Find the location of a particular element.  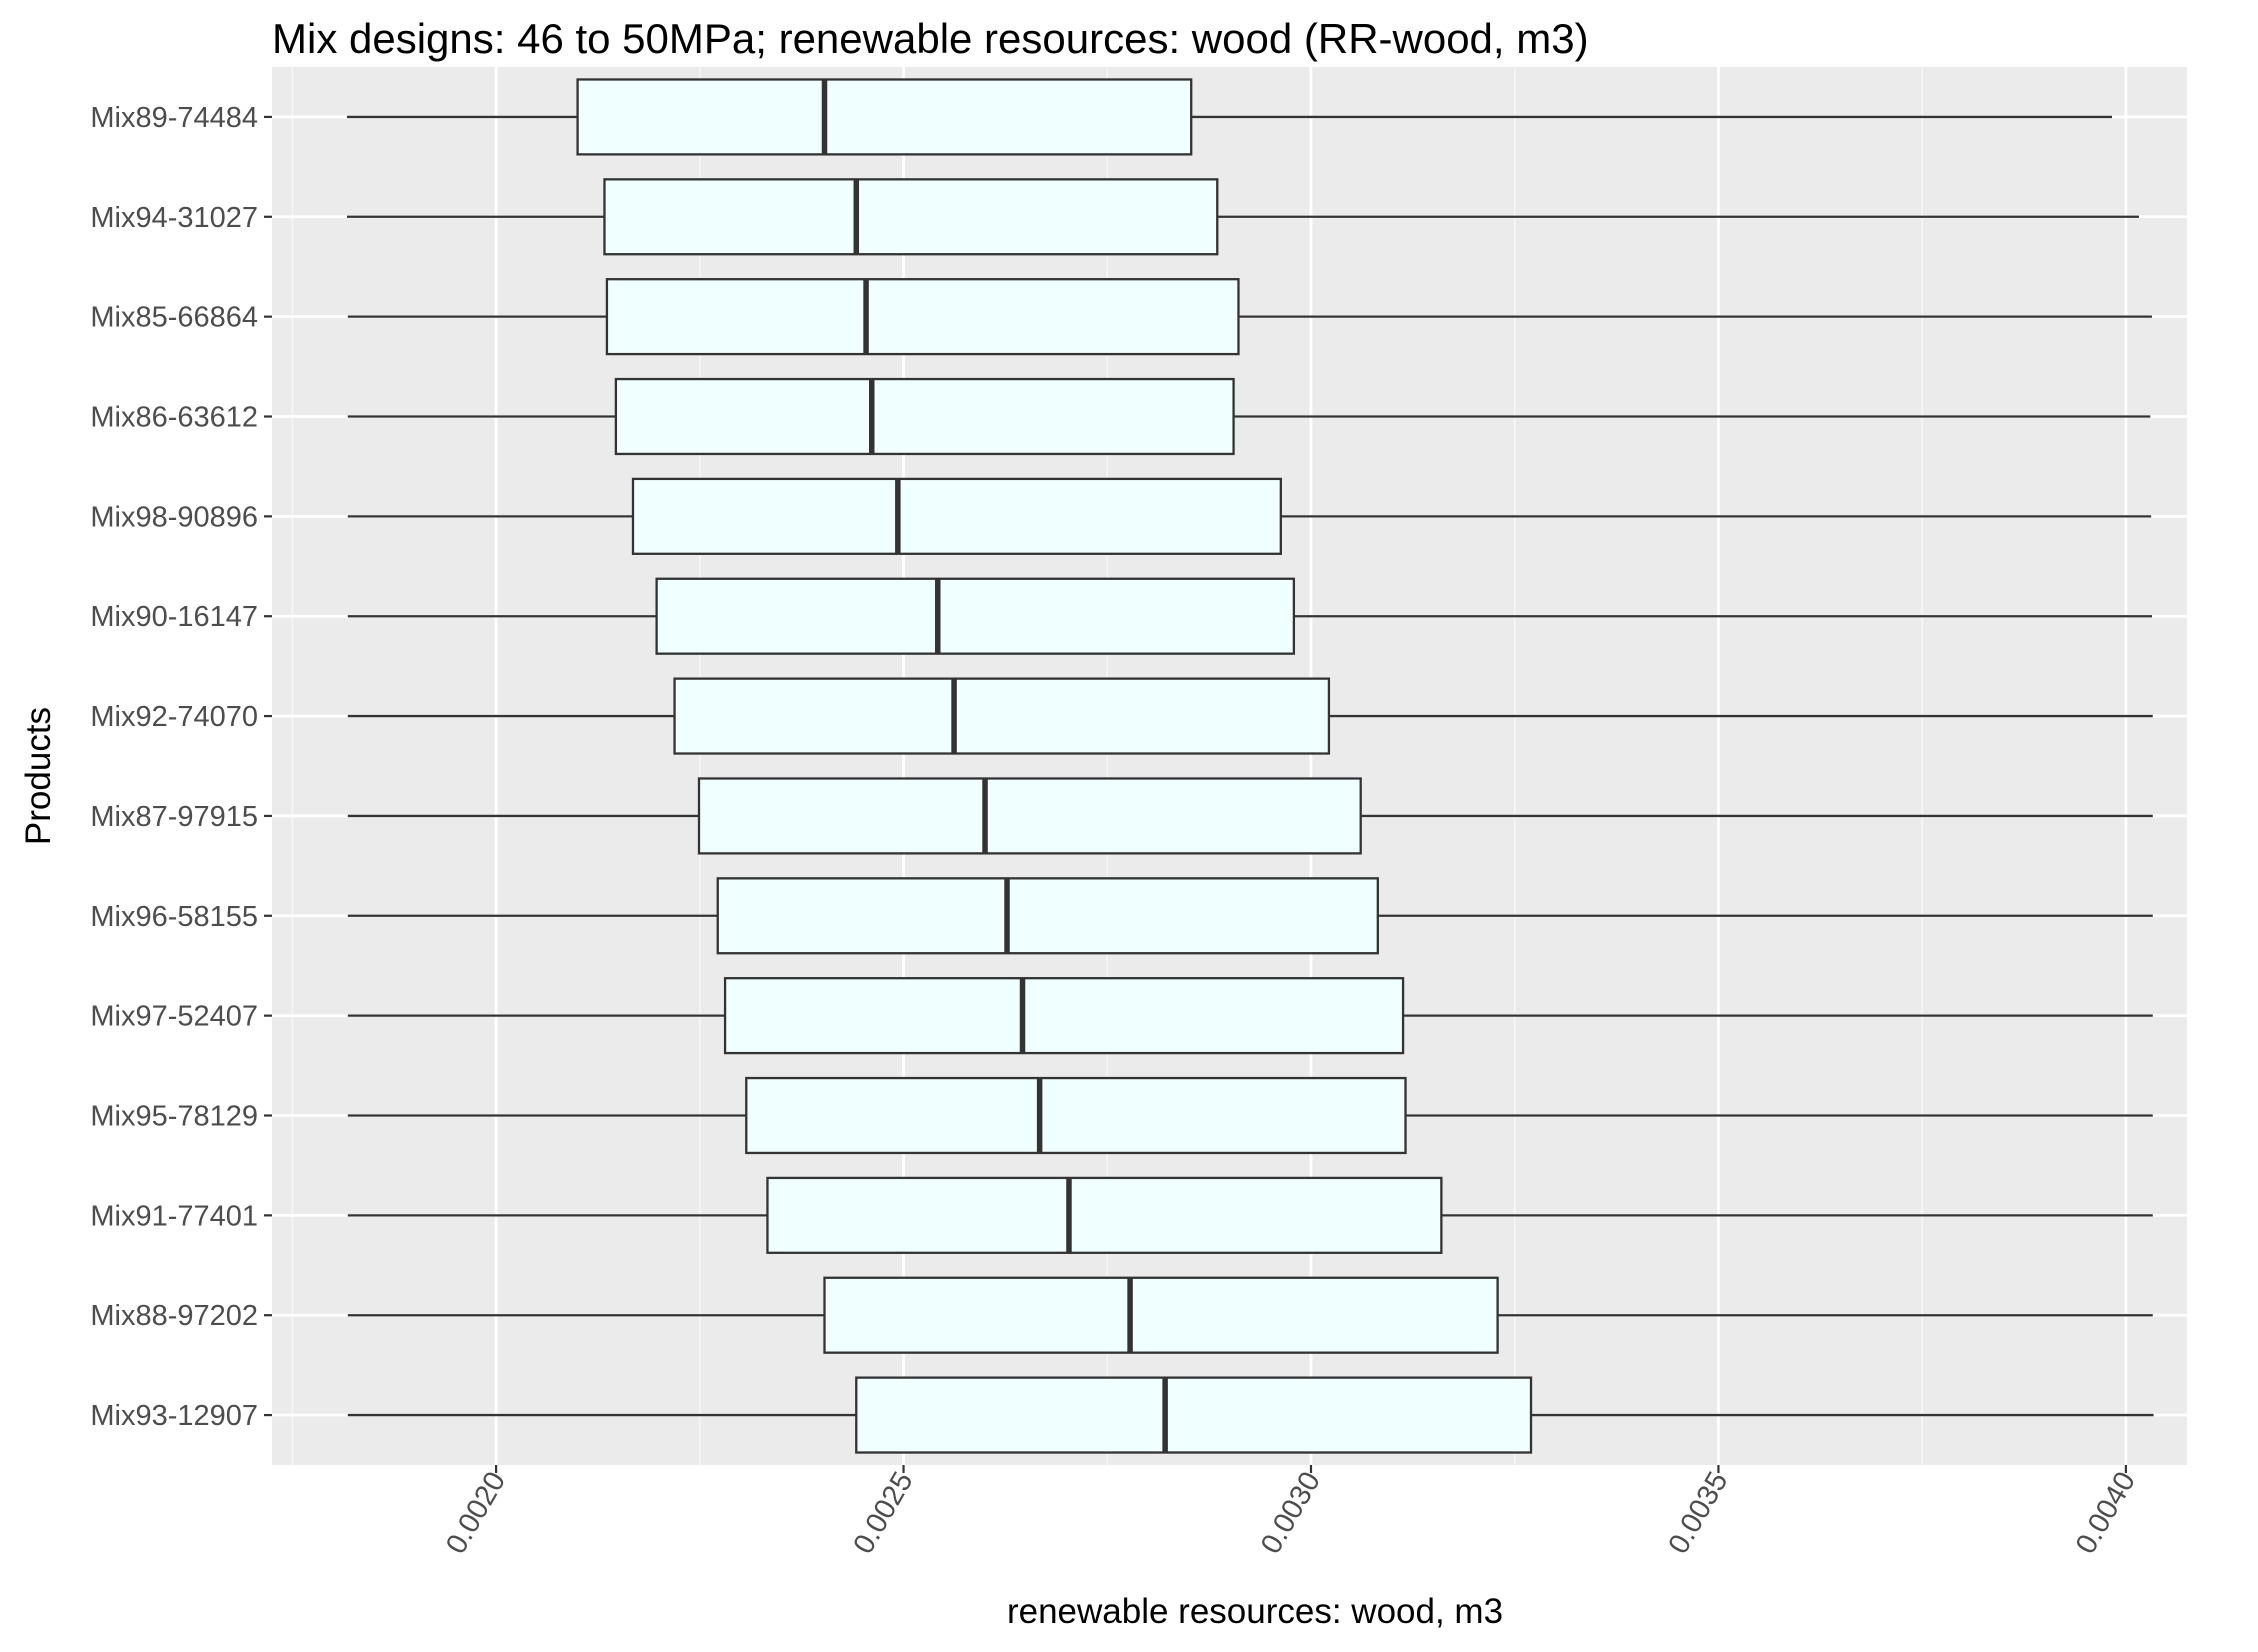

y-tick-label: Mix96-58155 is located at coordinates (174, 917).